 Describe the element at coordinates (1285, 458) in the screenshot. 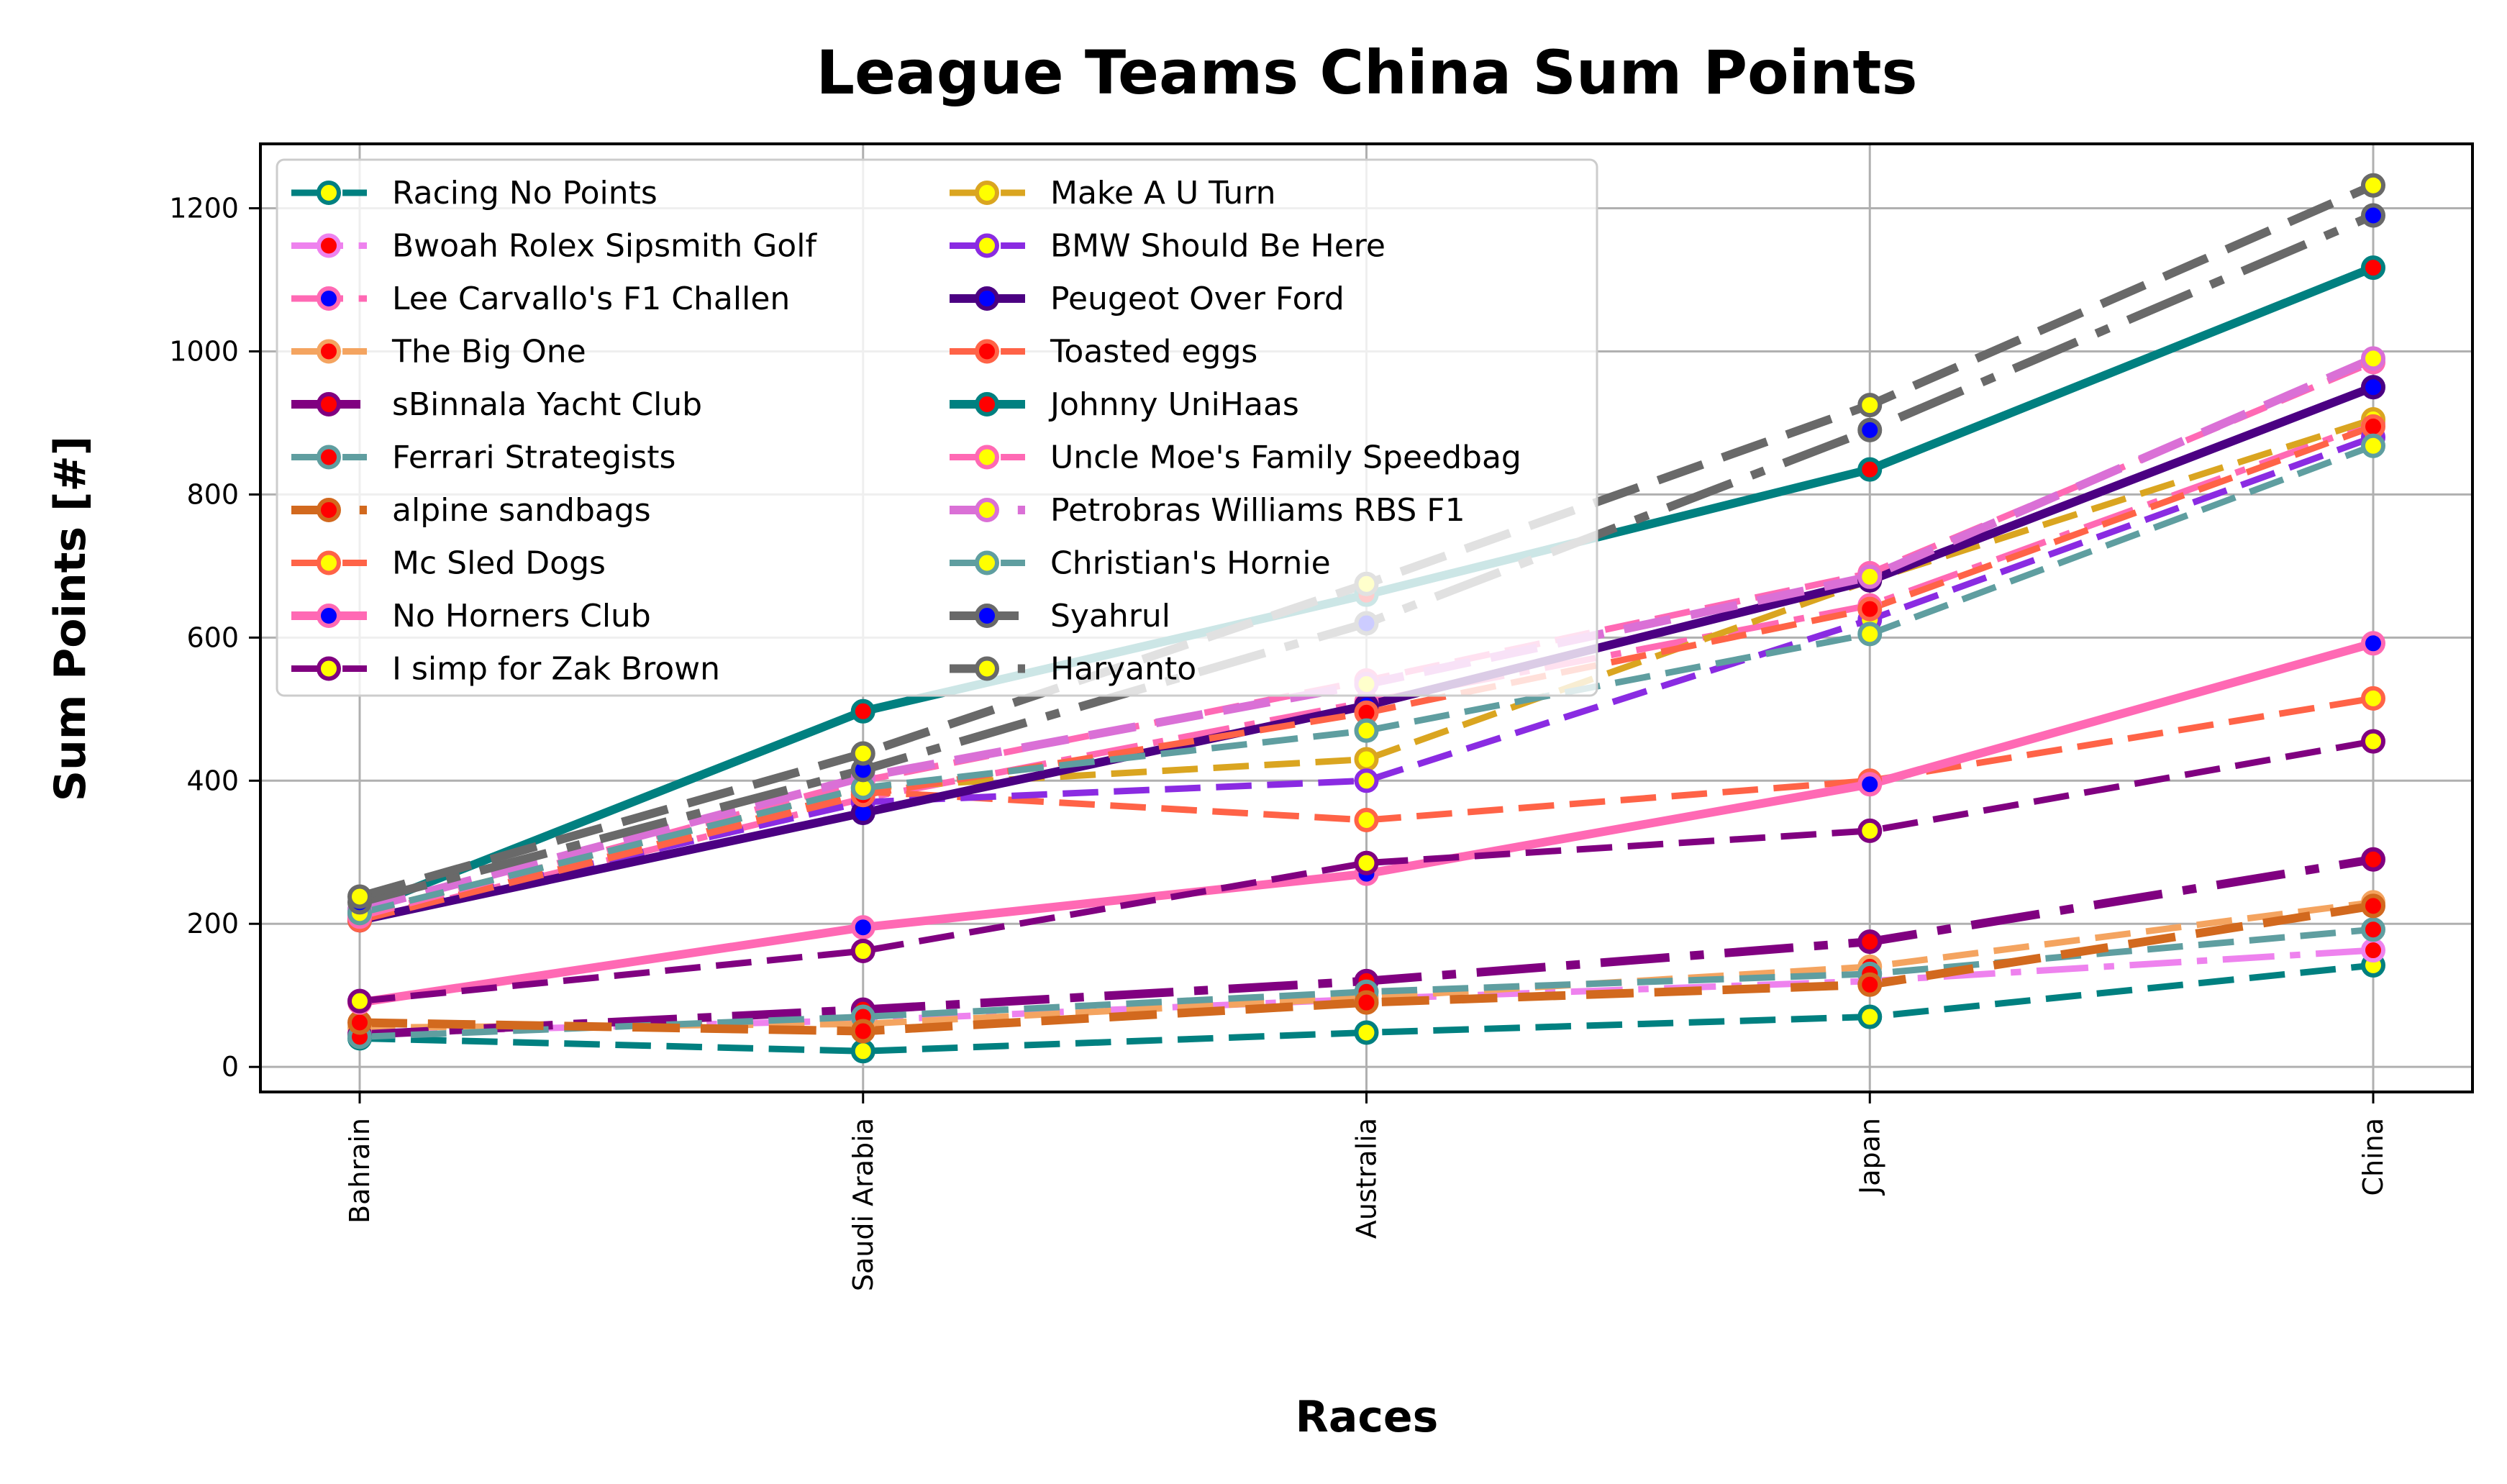

I see `legend-label-16: Uncle Moe's Family Speedbag` at that location.